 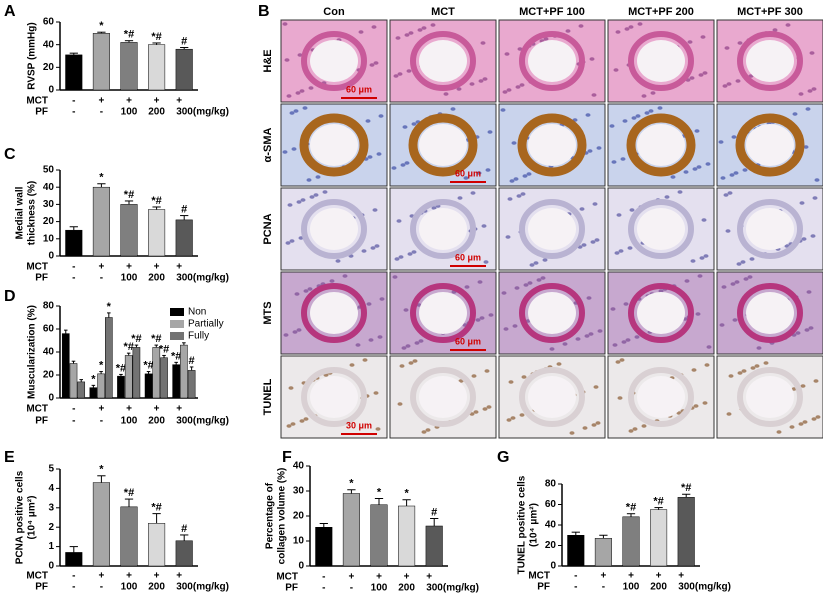 I want to click on y-tick-label: 4, so click(x=51, y=488).